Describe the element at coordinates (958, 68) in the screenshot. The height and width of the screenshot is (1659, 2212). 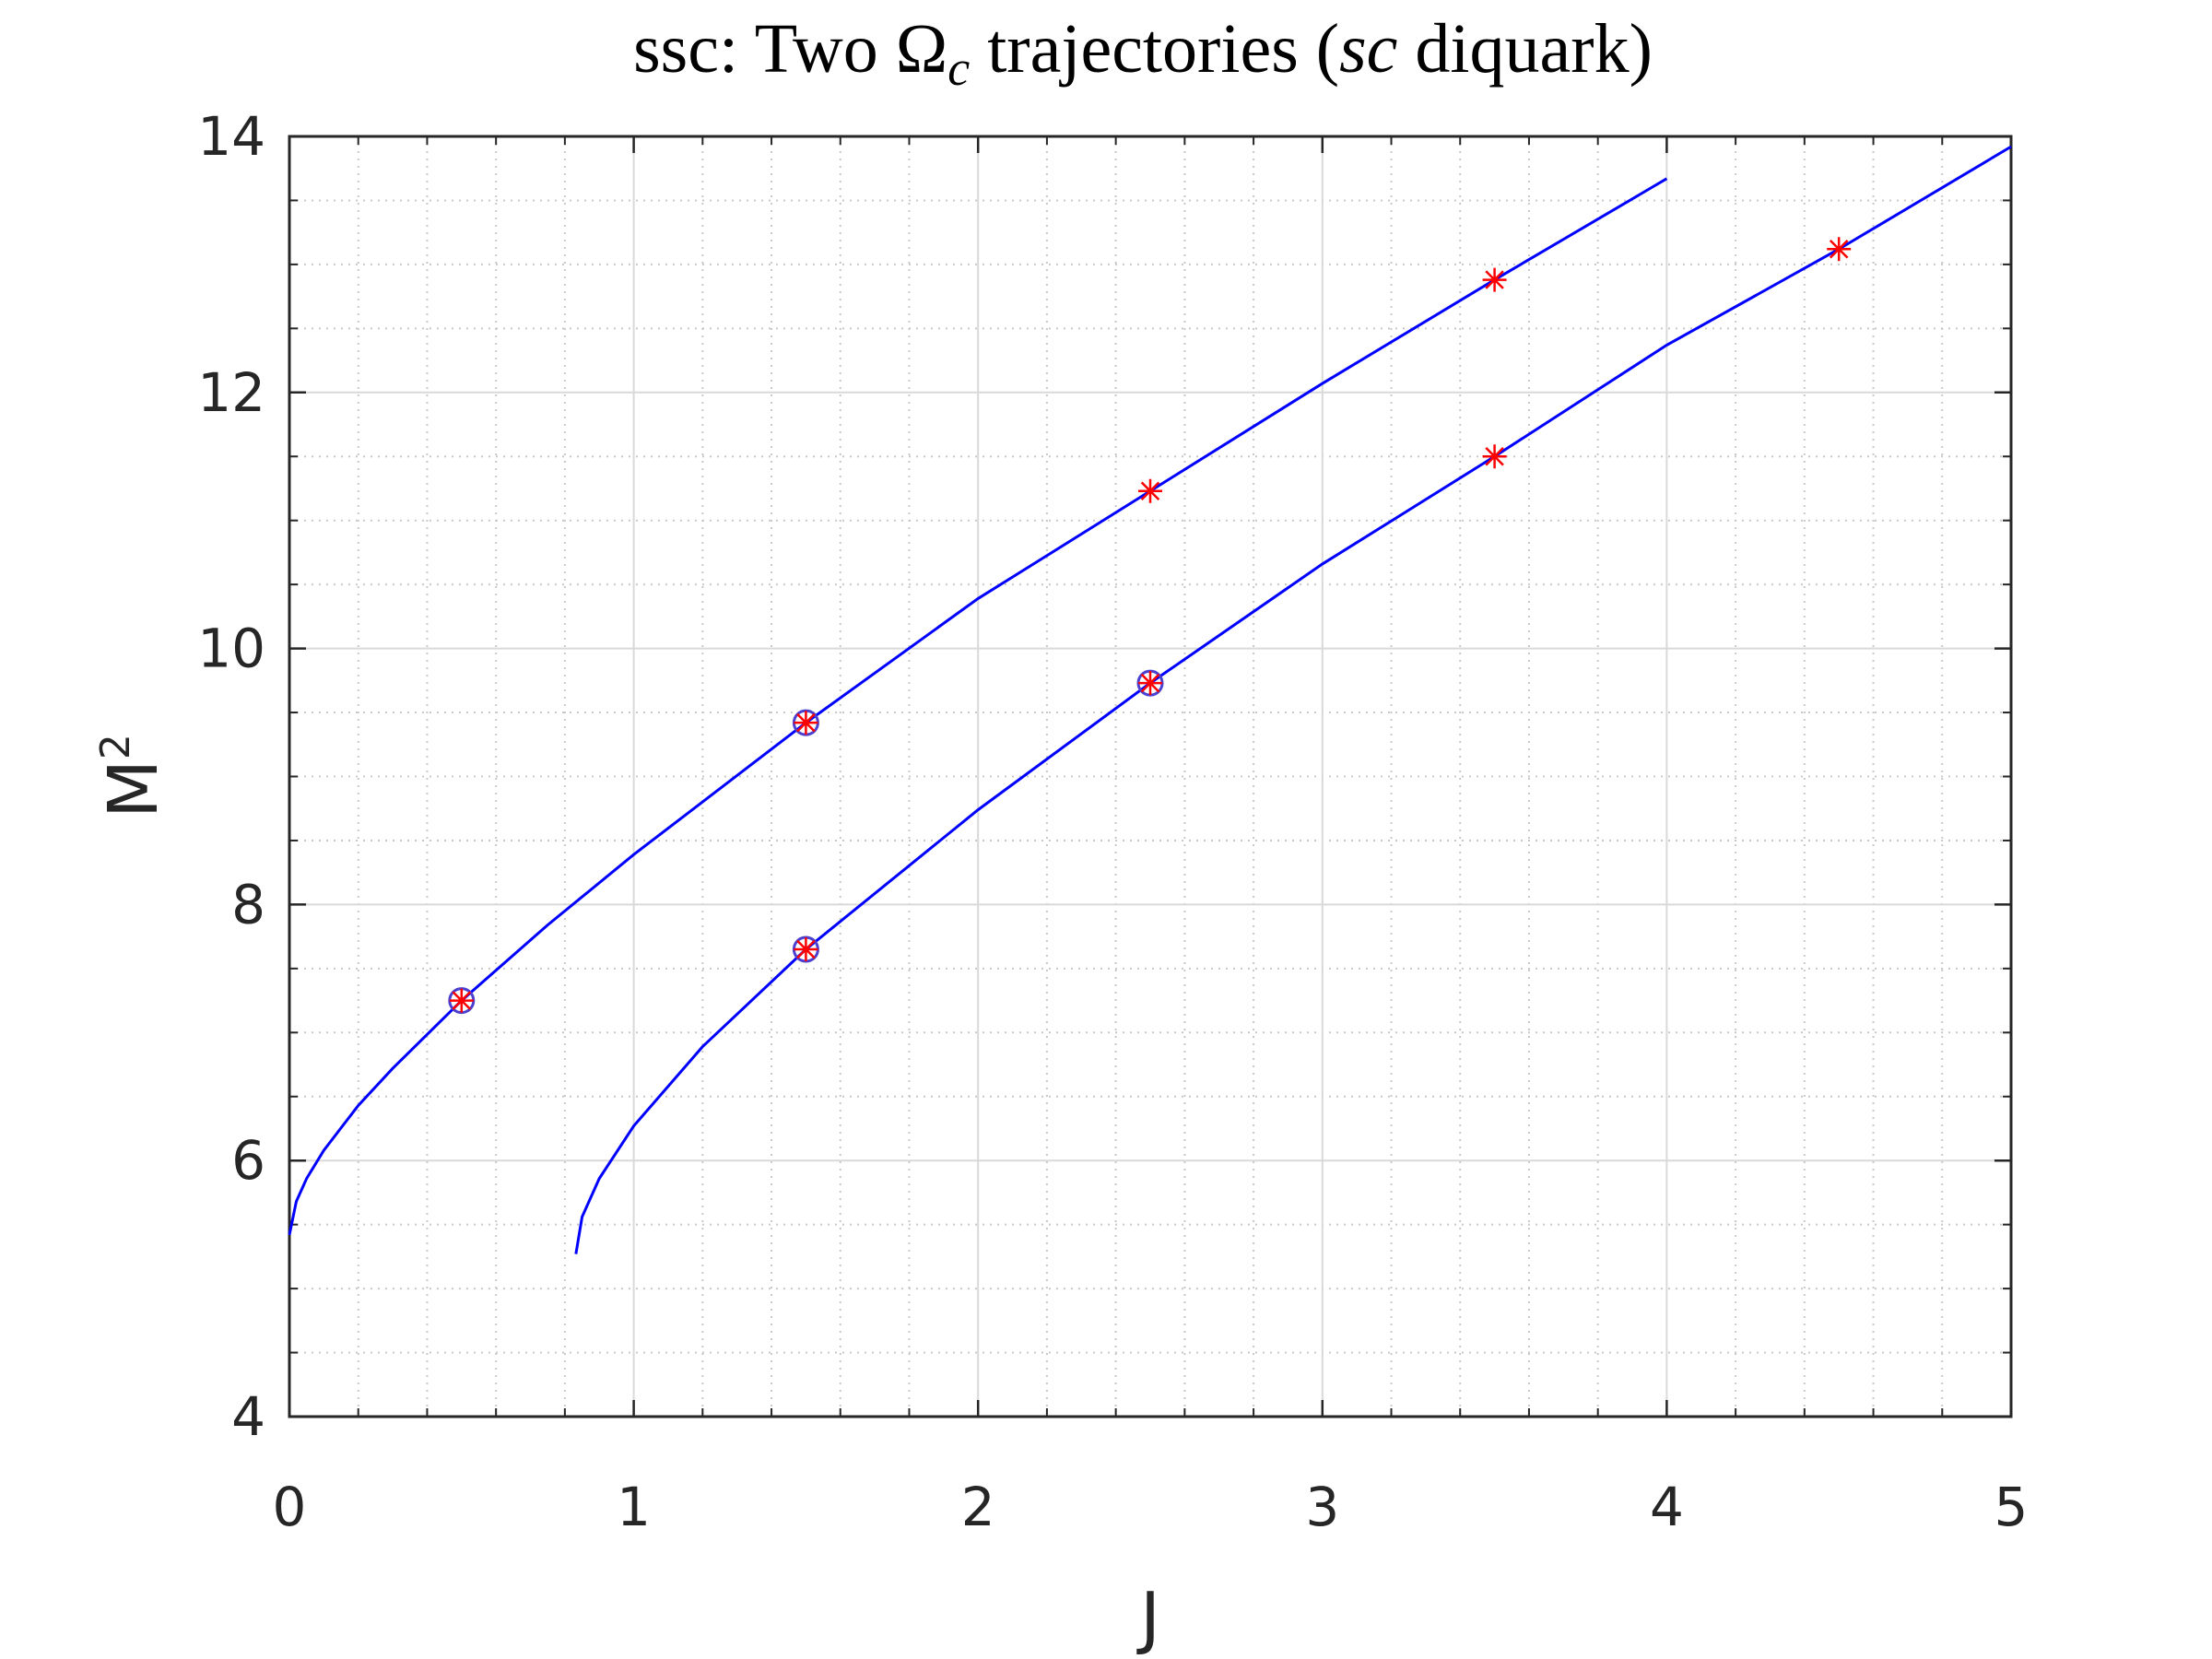
I see `title-subscript: c` at that location.